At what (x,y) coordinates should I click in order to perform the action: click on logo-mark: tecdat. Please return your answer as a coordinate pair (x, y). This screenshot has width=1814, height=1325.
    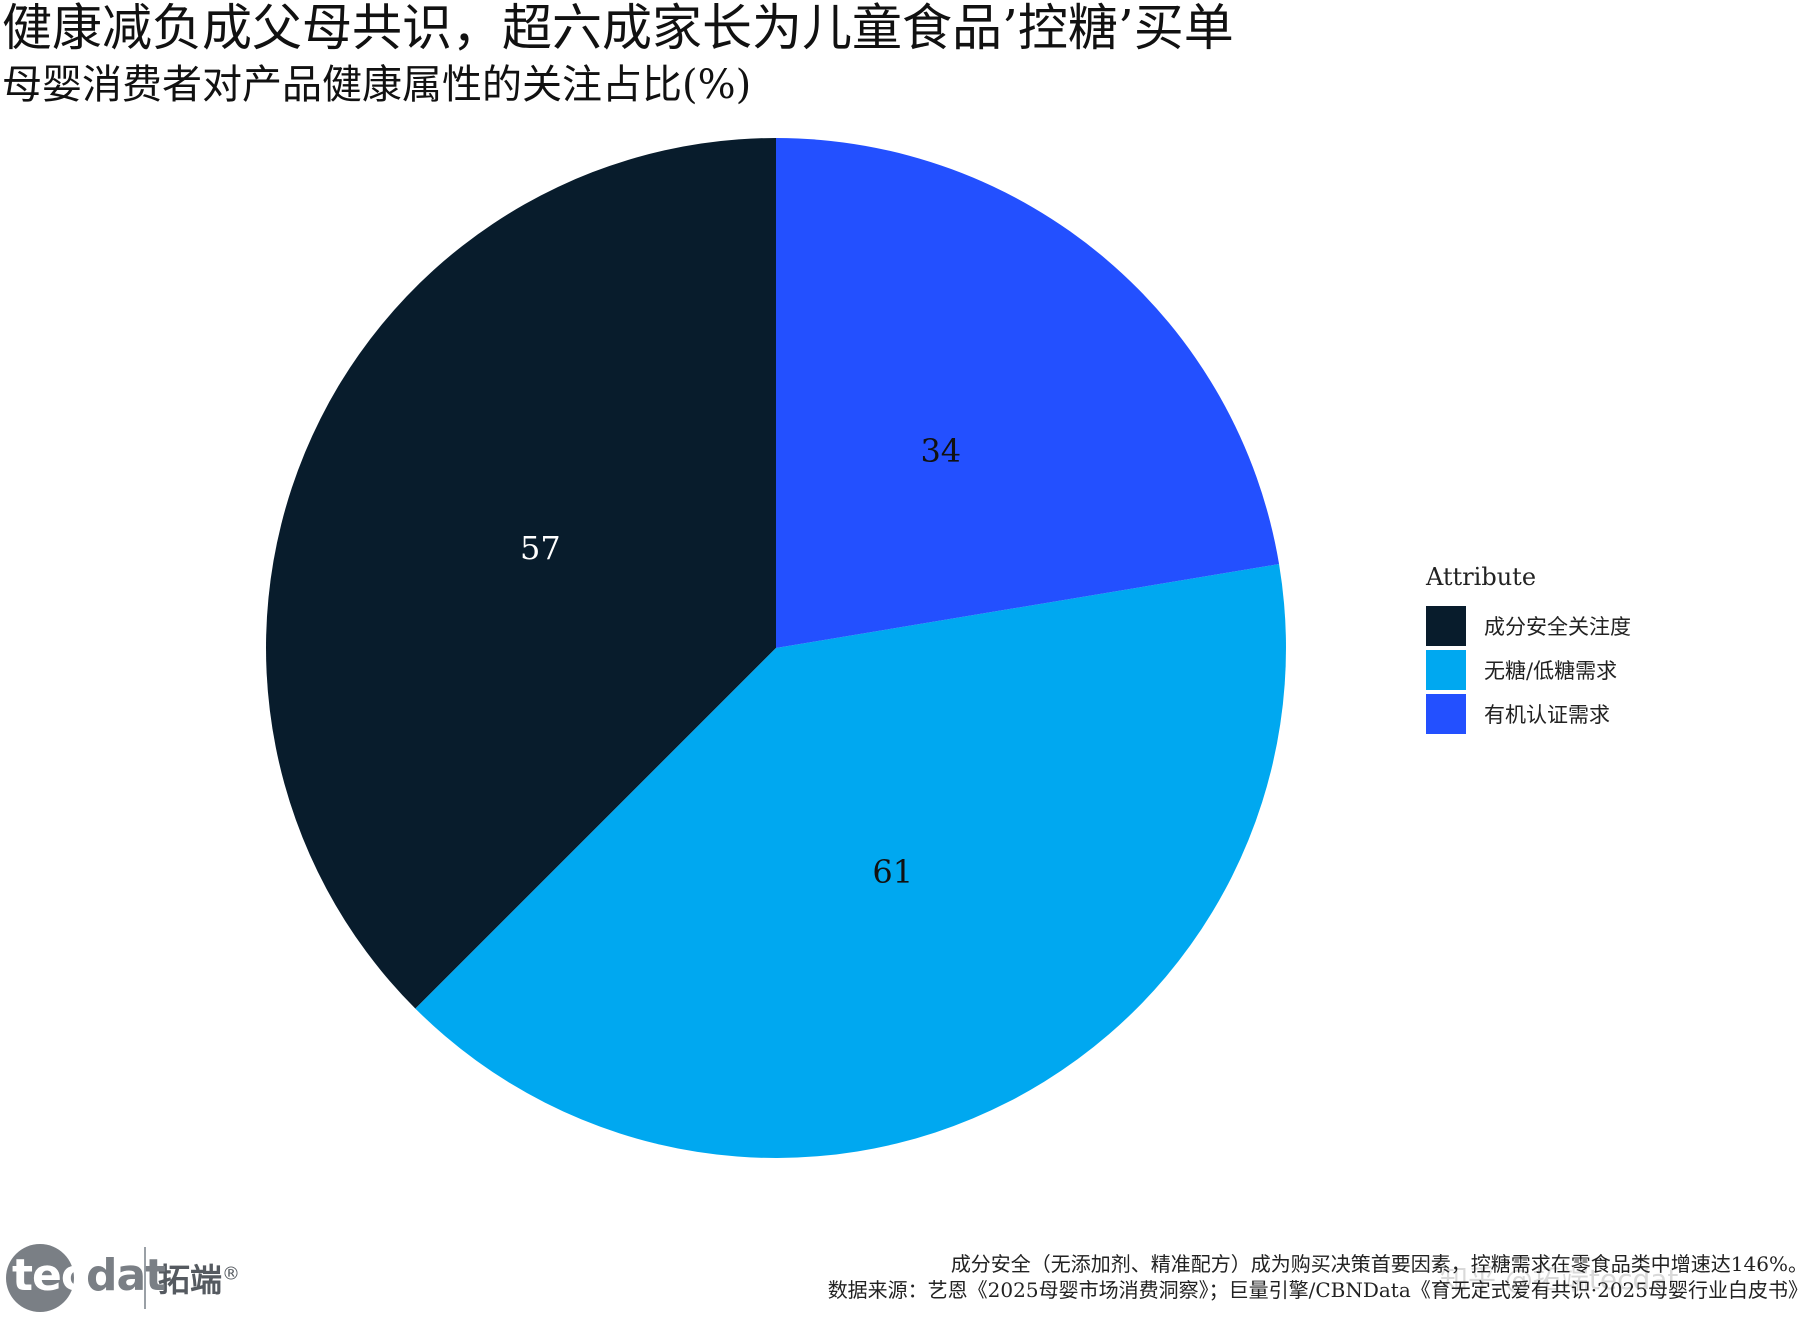
    Looking at the image, I should click on (86, 1278).